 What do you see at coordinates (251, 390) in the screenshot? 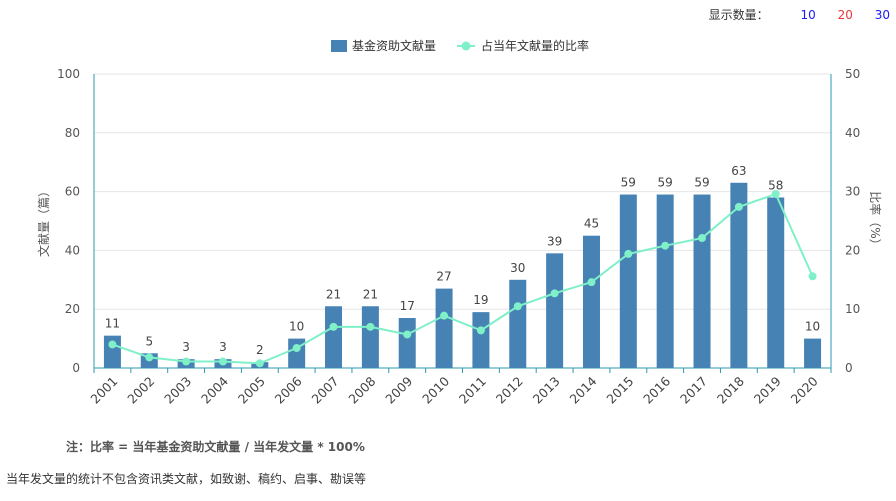
I see `x-tick-label: 2005` at bounding box center [251, 390].